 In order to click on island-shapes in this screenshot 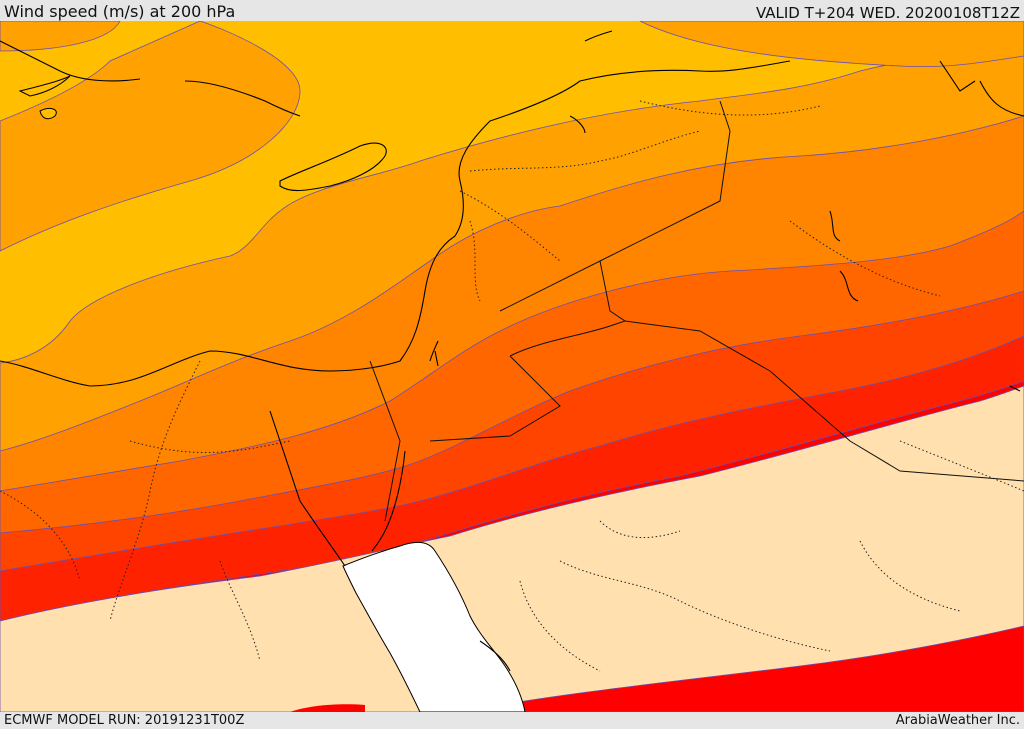, I will do `click(44, 97)`.